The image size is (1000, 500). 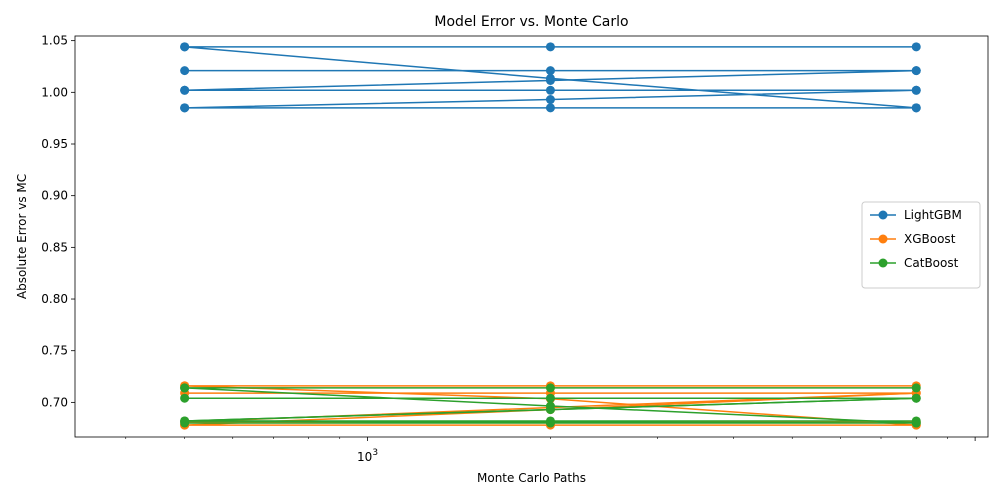 I want to click on chart-title: Model Error vs. Monte Carlo, so click(x=531, y=22).